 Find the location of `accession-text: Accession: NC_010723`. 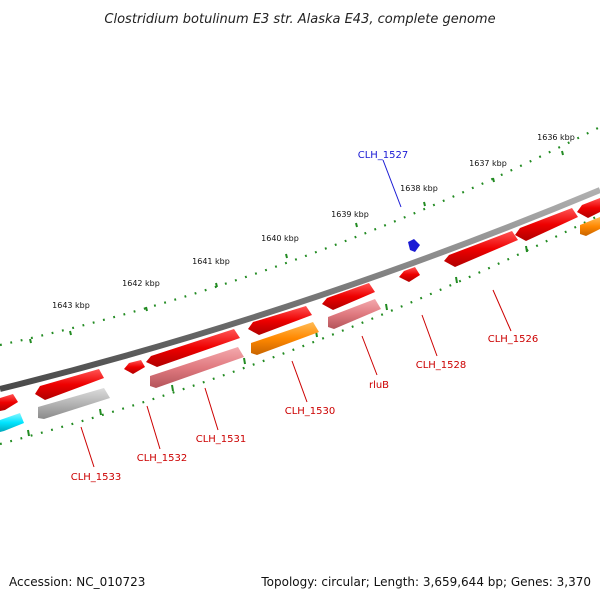

accession-text: Accession: NC_010723 is located at coordinates (77, 582).